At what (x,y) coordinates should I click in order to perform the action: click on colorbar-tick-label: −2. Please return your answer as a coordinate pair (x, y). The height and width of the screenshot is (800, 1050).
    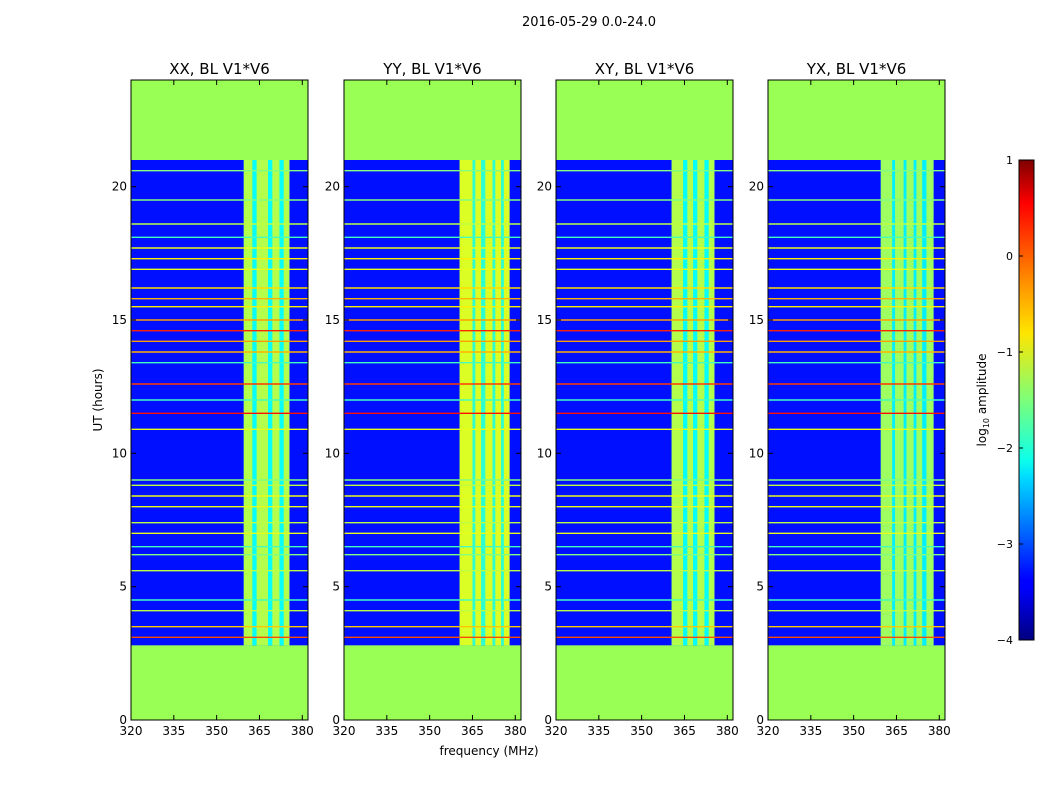
    Looking at the image, I should click on (1005, 448).